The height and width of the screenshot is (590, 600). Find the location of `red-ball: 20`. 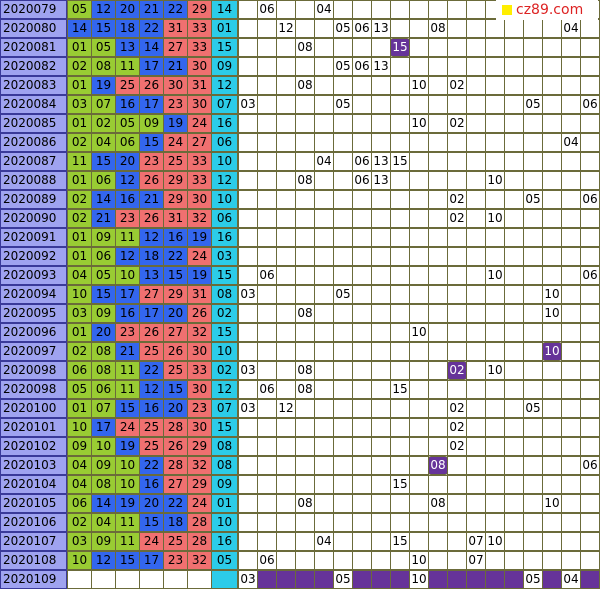

red-ball: 20 is located at coordinates (175, 408).